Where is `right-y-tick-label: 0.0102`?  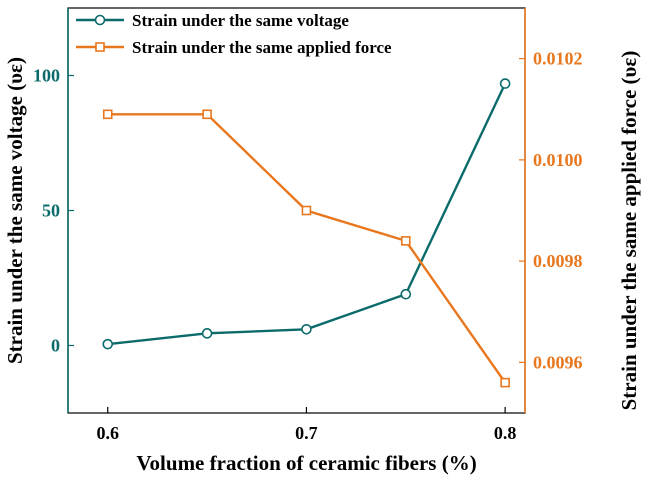 right-y-tick-label: 0.0102 is located at coordinates (558, 59).